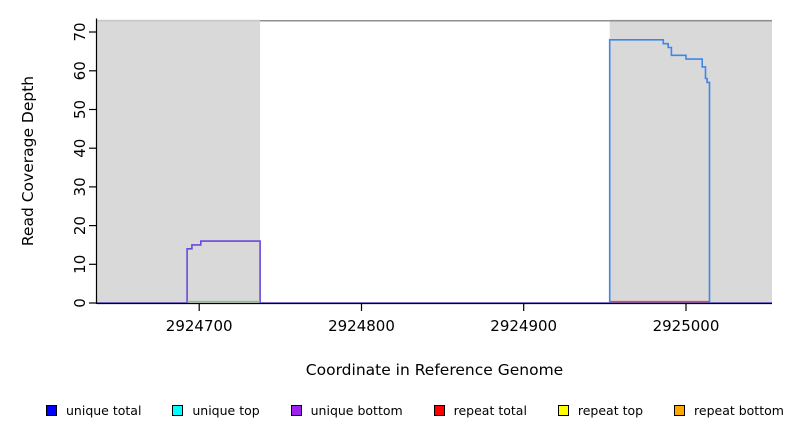 Image resolution: width=792 pixels, height=432 pixels. Describe the element at coordinates (563, 410) in the screenshot. I see `repeat-top-swatch-icon` at that location.